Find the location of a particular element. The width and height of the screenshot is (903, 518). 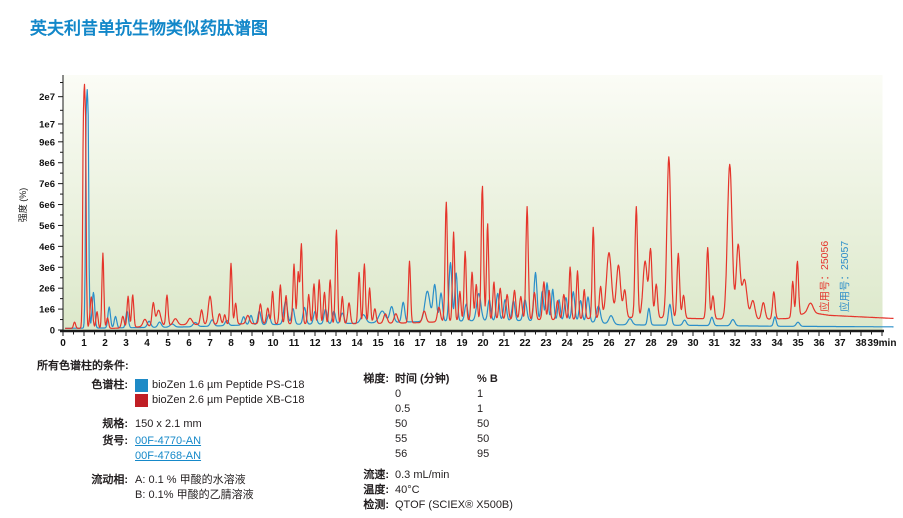

detection-value: QTOF (SCIEX® X500B) is located at coordinates (454, 505).